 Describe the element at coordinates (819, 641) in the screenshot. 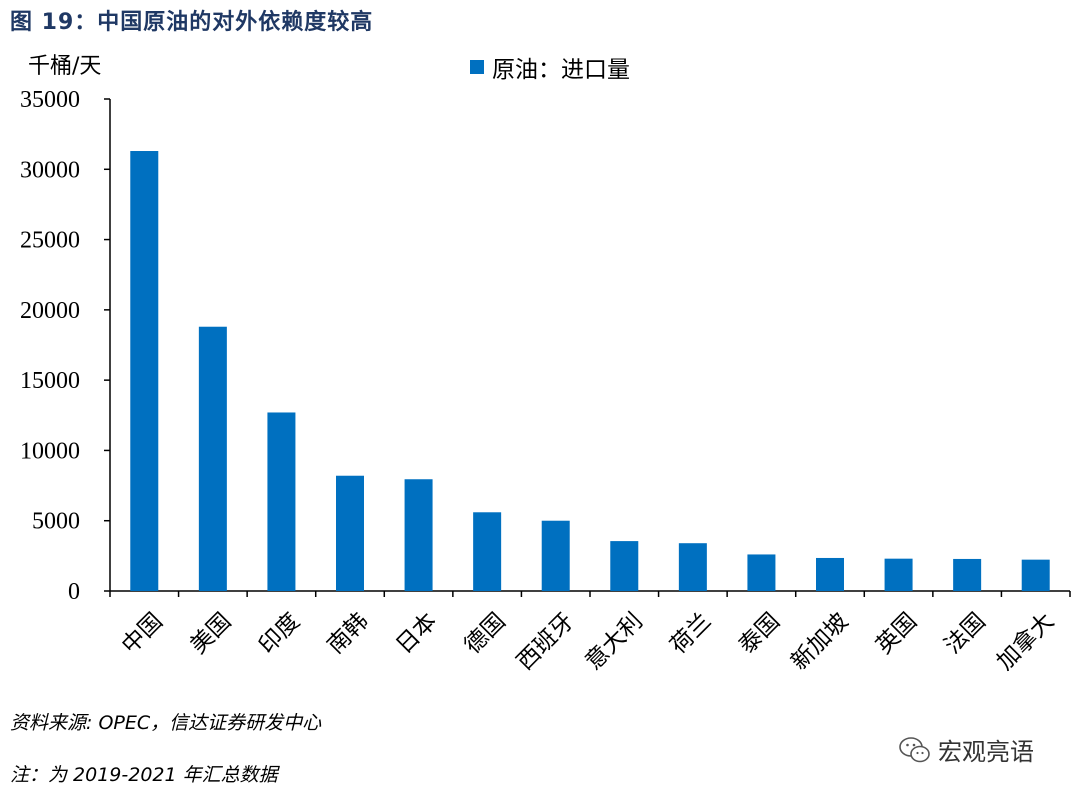

I see `category-label: 新加坡` at that location.